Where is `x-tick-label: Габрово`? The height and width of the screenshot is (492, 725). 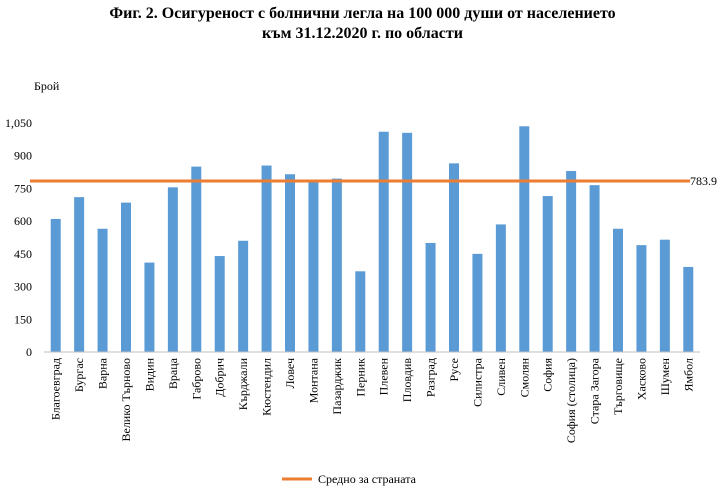
x-tick-label: Габрово is located at coordinates (196, 379).